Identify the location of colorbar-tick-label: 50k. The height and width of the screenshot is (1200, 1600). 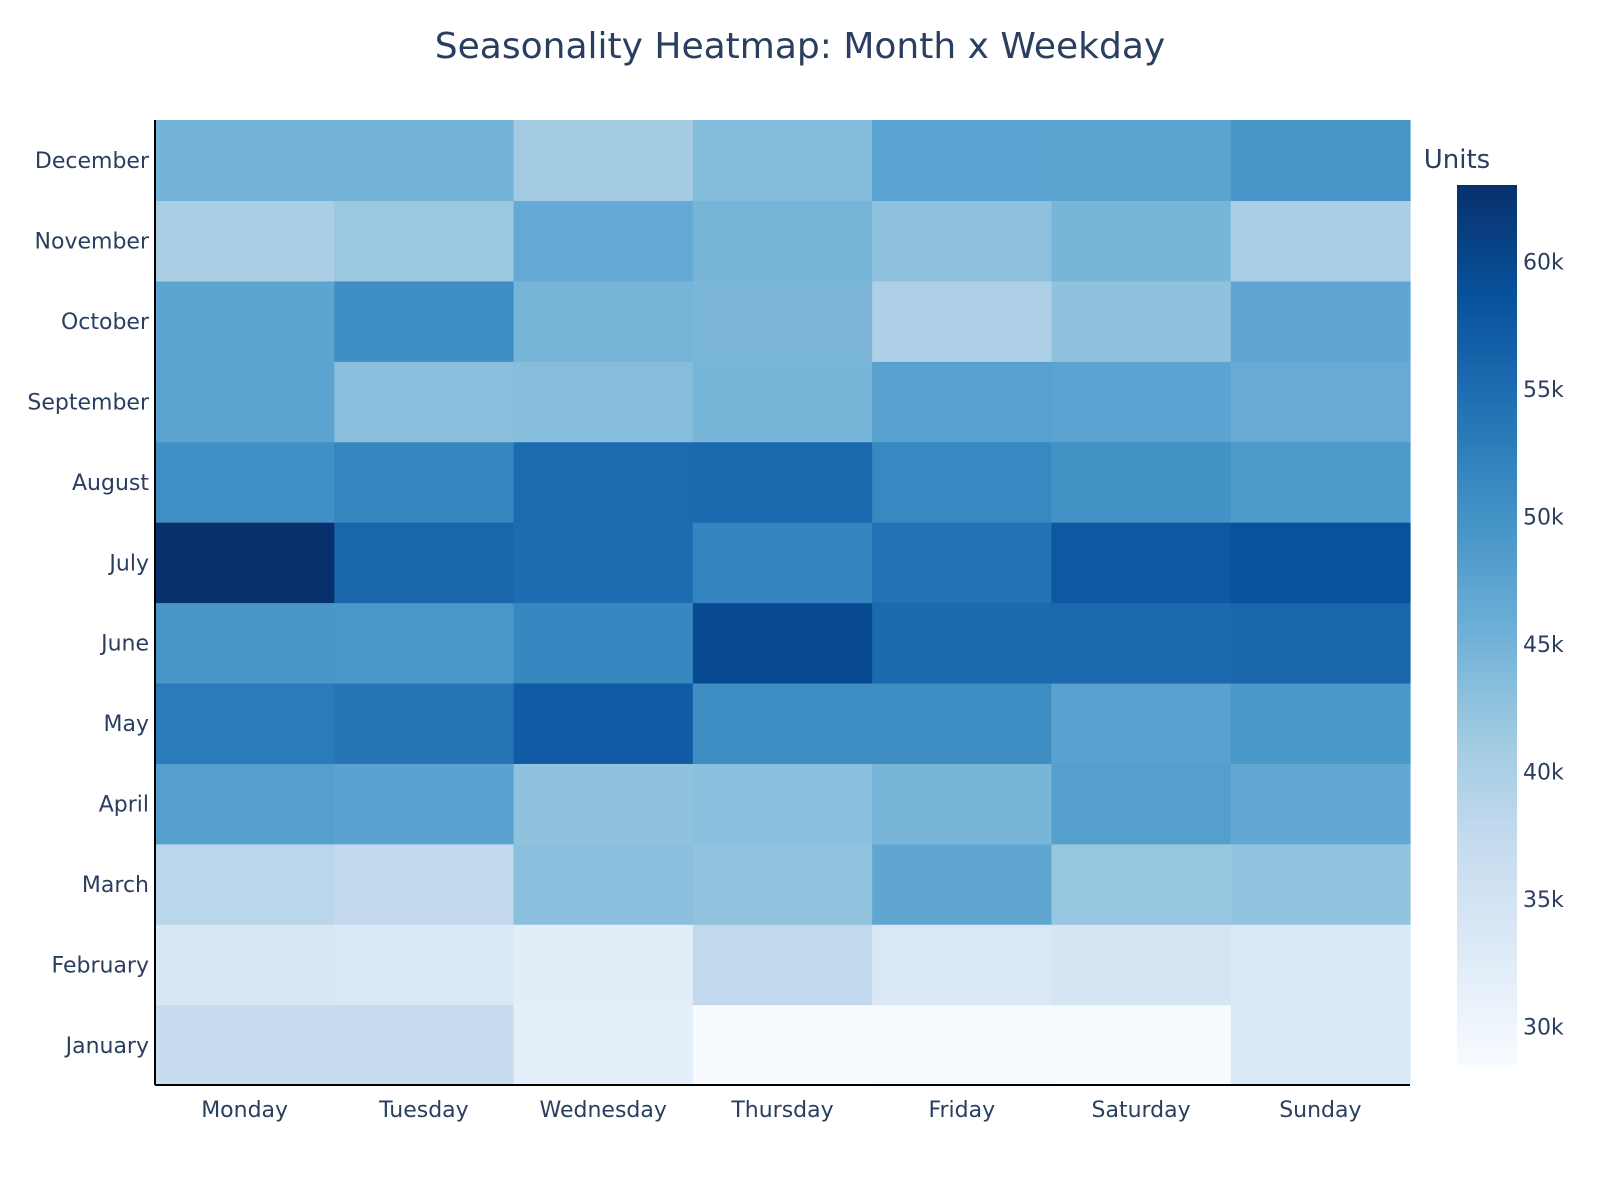
(1543, 518).